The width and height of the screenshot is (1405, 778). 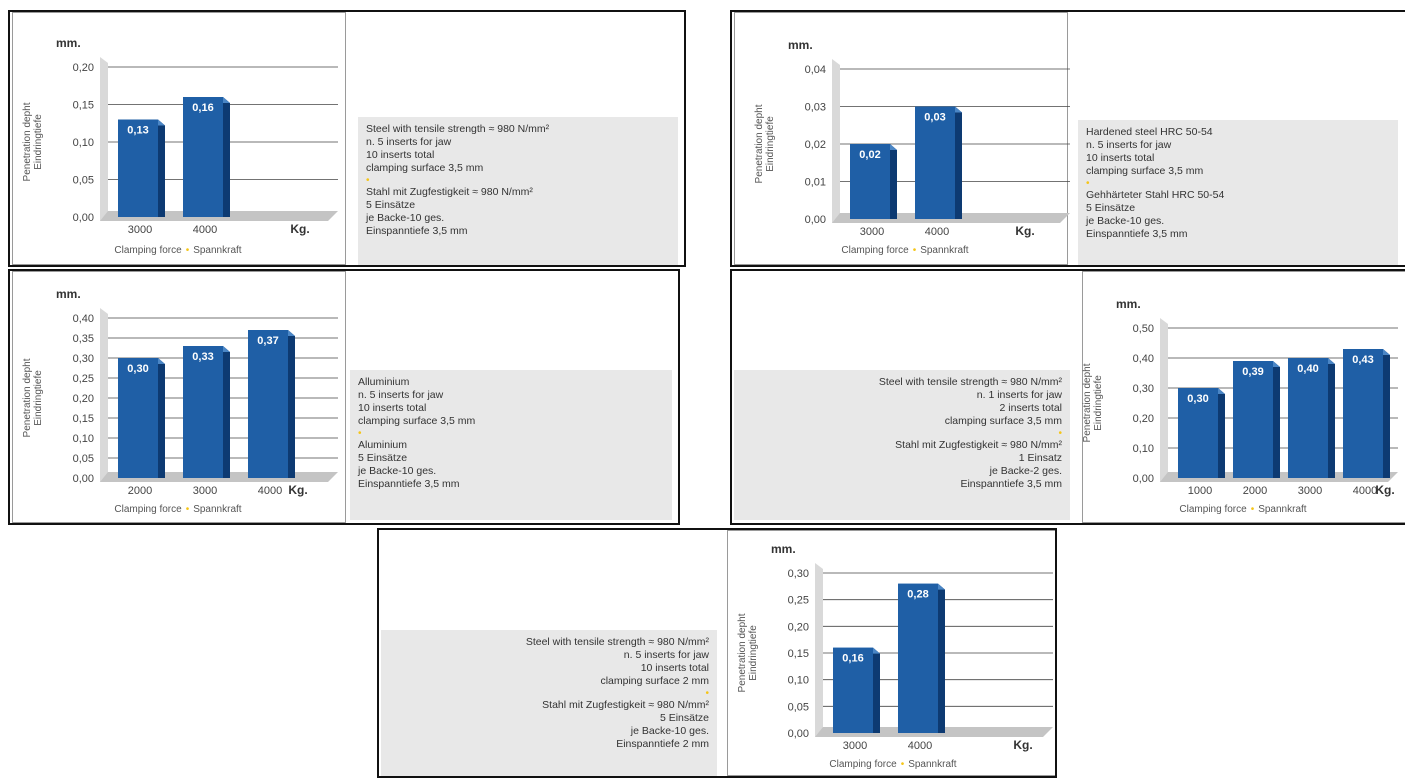 I want to click on bar-value-label: 0,33, so click(x=202, y=357).